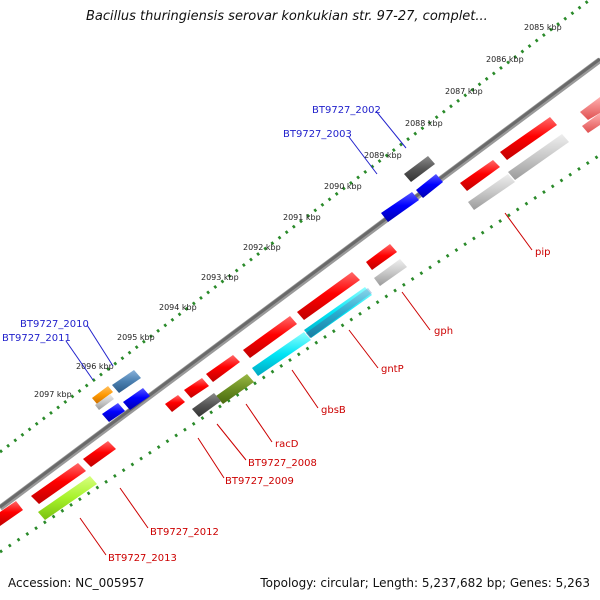 Image resolution: width=600 pixels, height=600 pixels. Describe the element at coordinates (259, 481) in the screenshot. I see `gene-label-BT9727_2009: BT9727_2009` at that location.